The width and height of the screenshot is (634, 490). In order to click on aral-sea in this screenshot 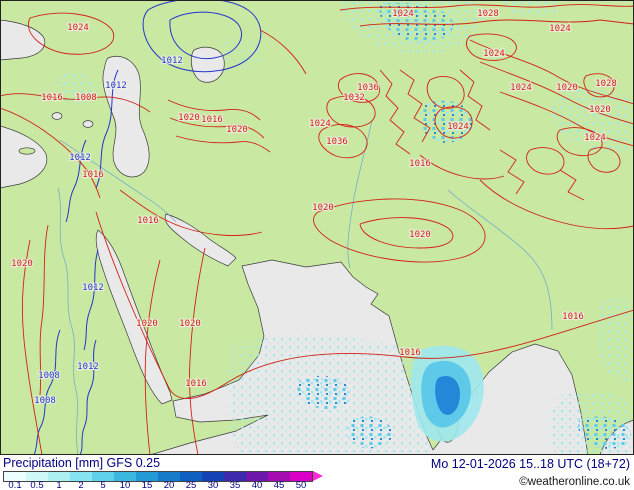, I will do `click(207, 64)`.